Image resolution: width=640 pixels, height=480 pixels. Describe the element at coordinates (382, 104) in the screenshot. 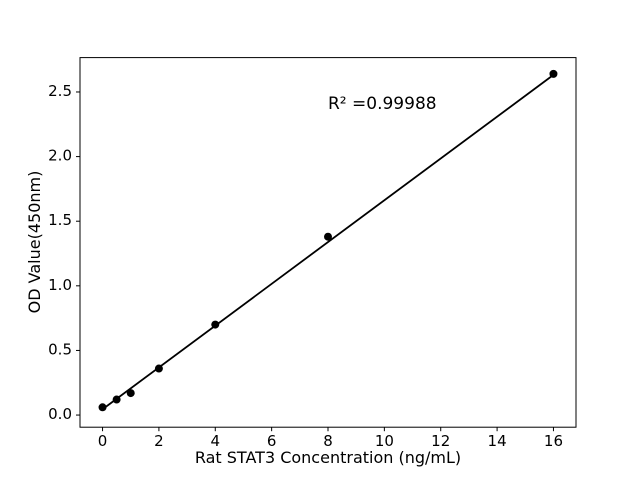

I see `r-squared-annotation: R² =0.99988` at that location.